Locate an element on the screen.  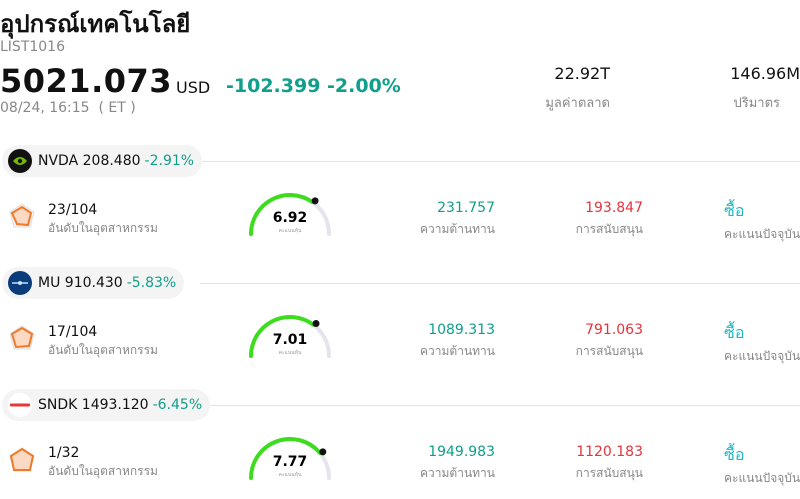
micron-logo-icon is located at coordinates (20, 283).